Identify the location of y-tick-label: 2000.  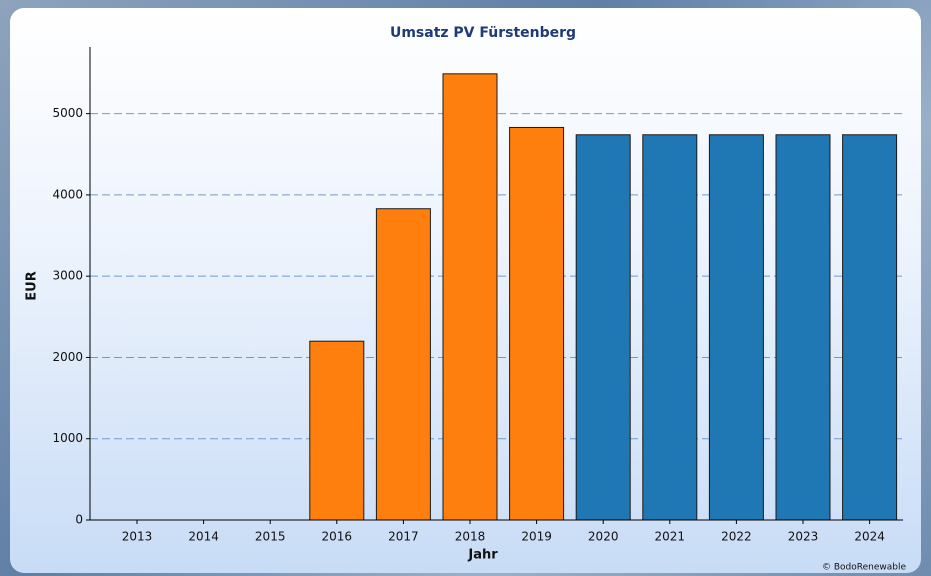
(67, 357).